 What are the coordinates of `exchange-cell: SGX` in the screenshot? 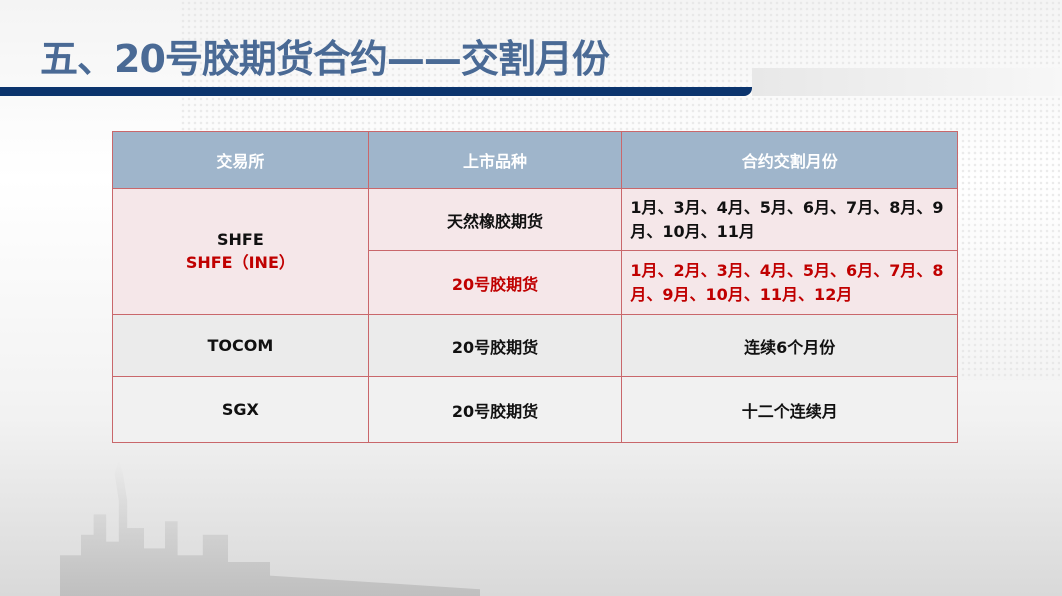 It's located at (240, 409).